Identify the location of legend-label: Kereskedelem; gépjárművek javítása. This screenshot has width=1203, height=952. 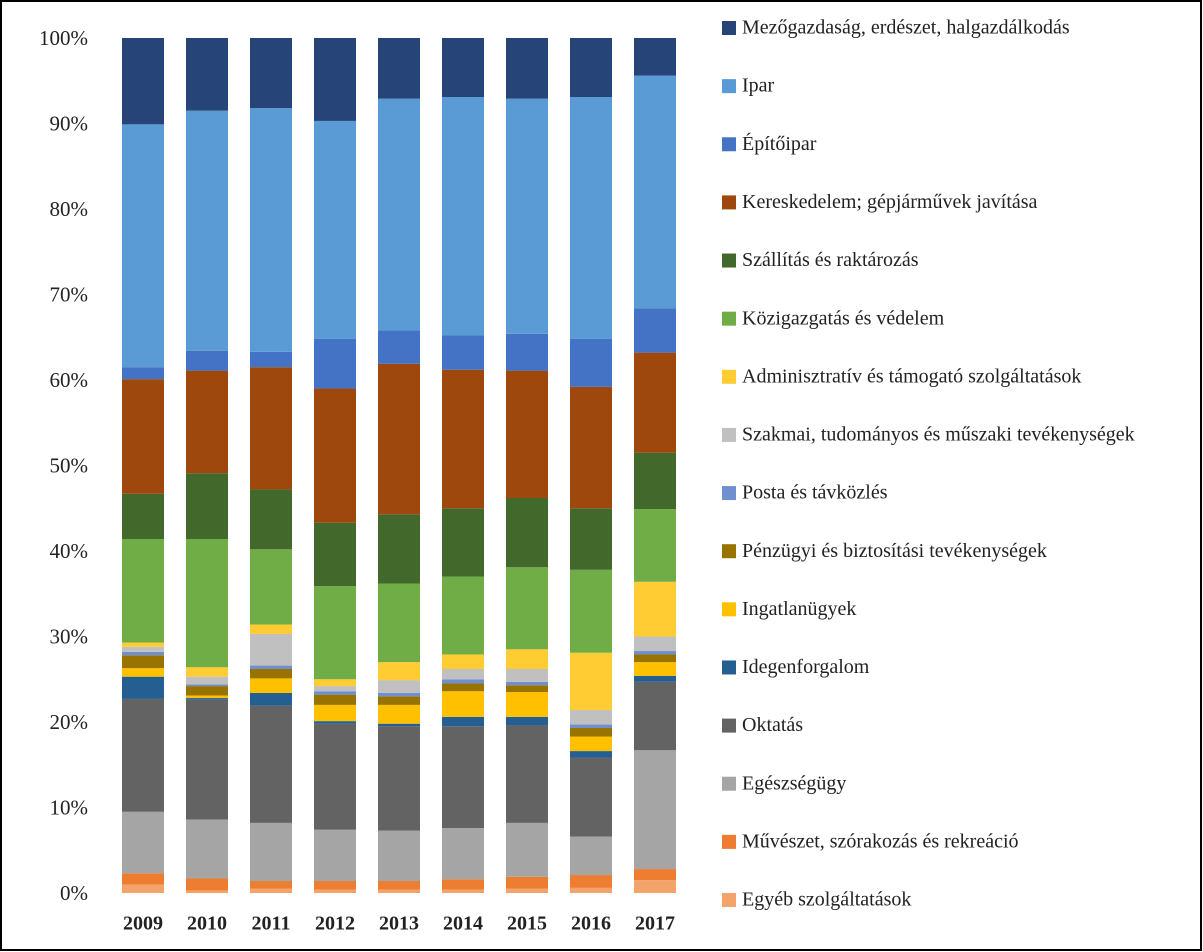
(890, 202).